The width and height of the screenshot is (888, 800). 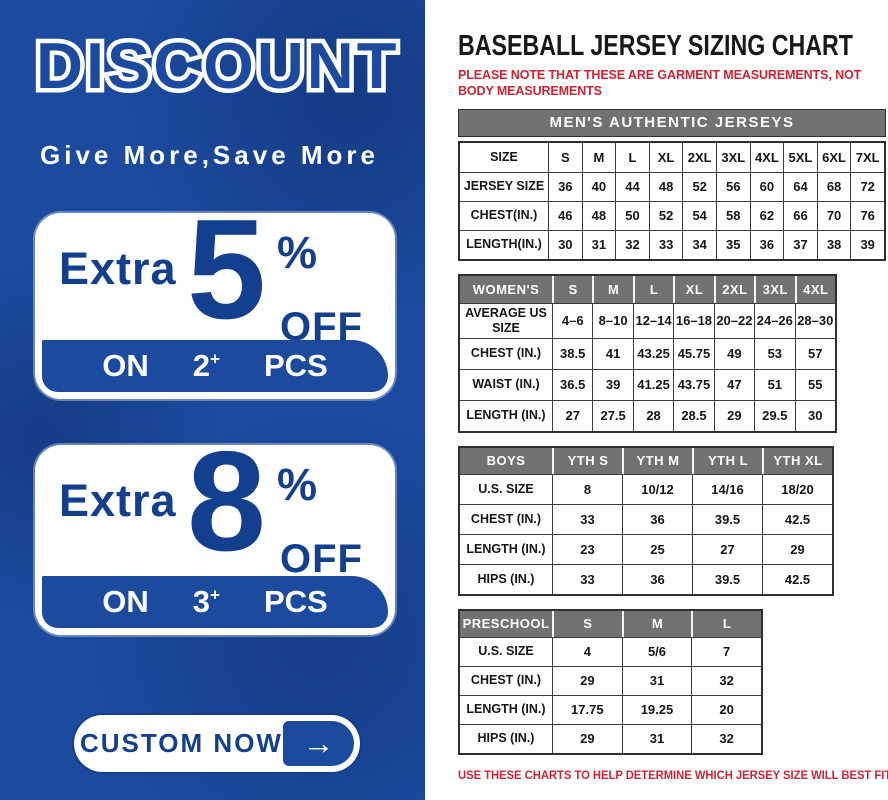 What do you see at coordinates (814, 384) in the screenshot?
I see `value-cell: 55` at bounding box center [814, 384].